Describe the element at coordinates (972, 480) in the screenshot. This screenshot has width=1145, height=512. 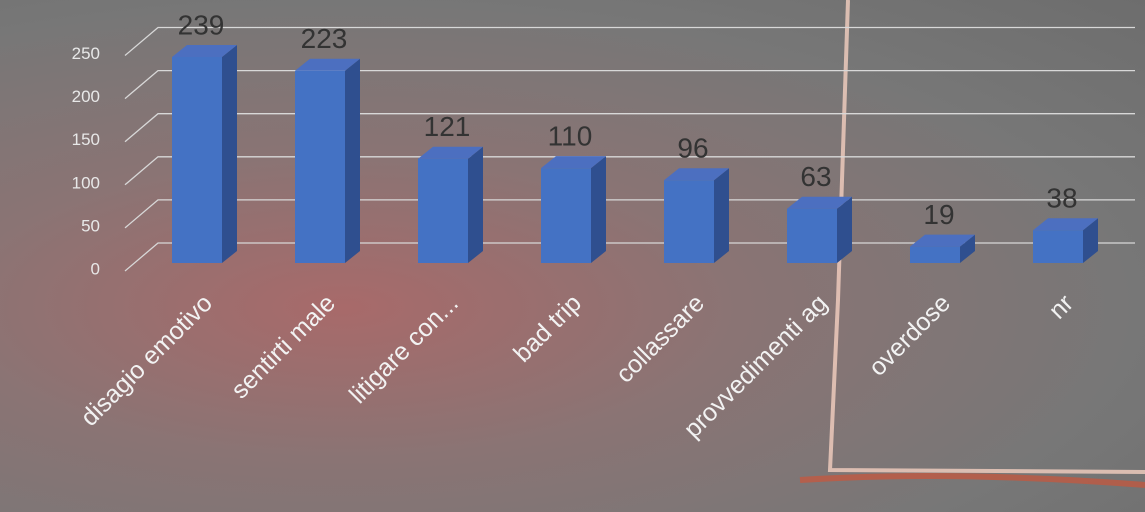
I see `background-light` at that location.